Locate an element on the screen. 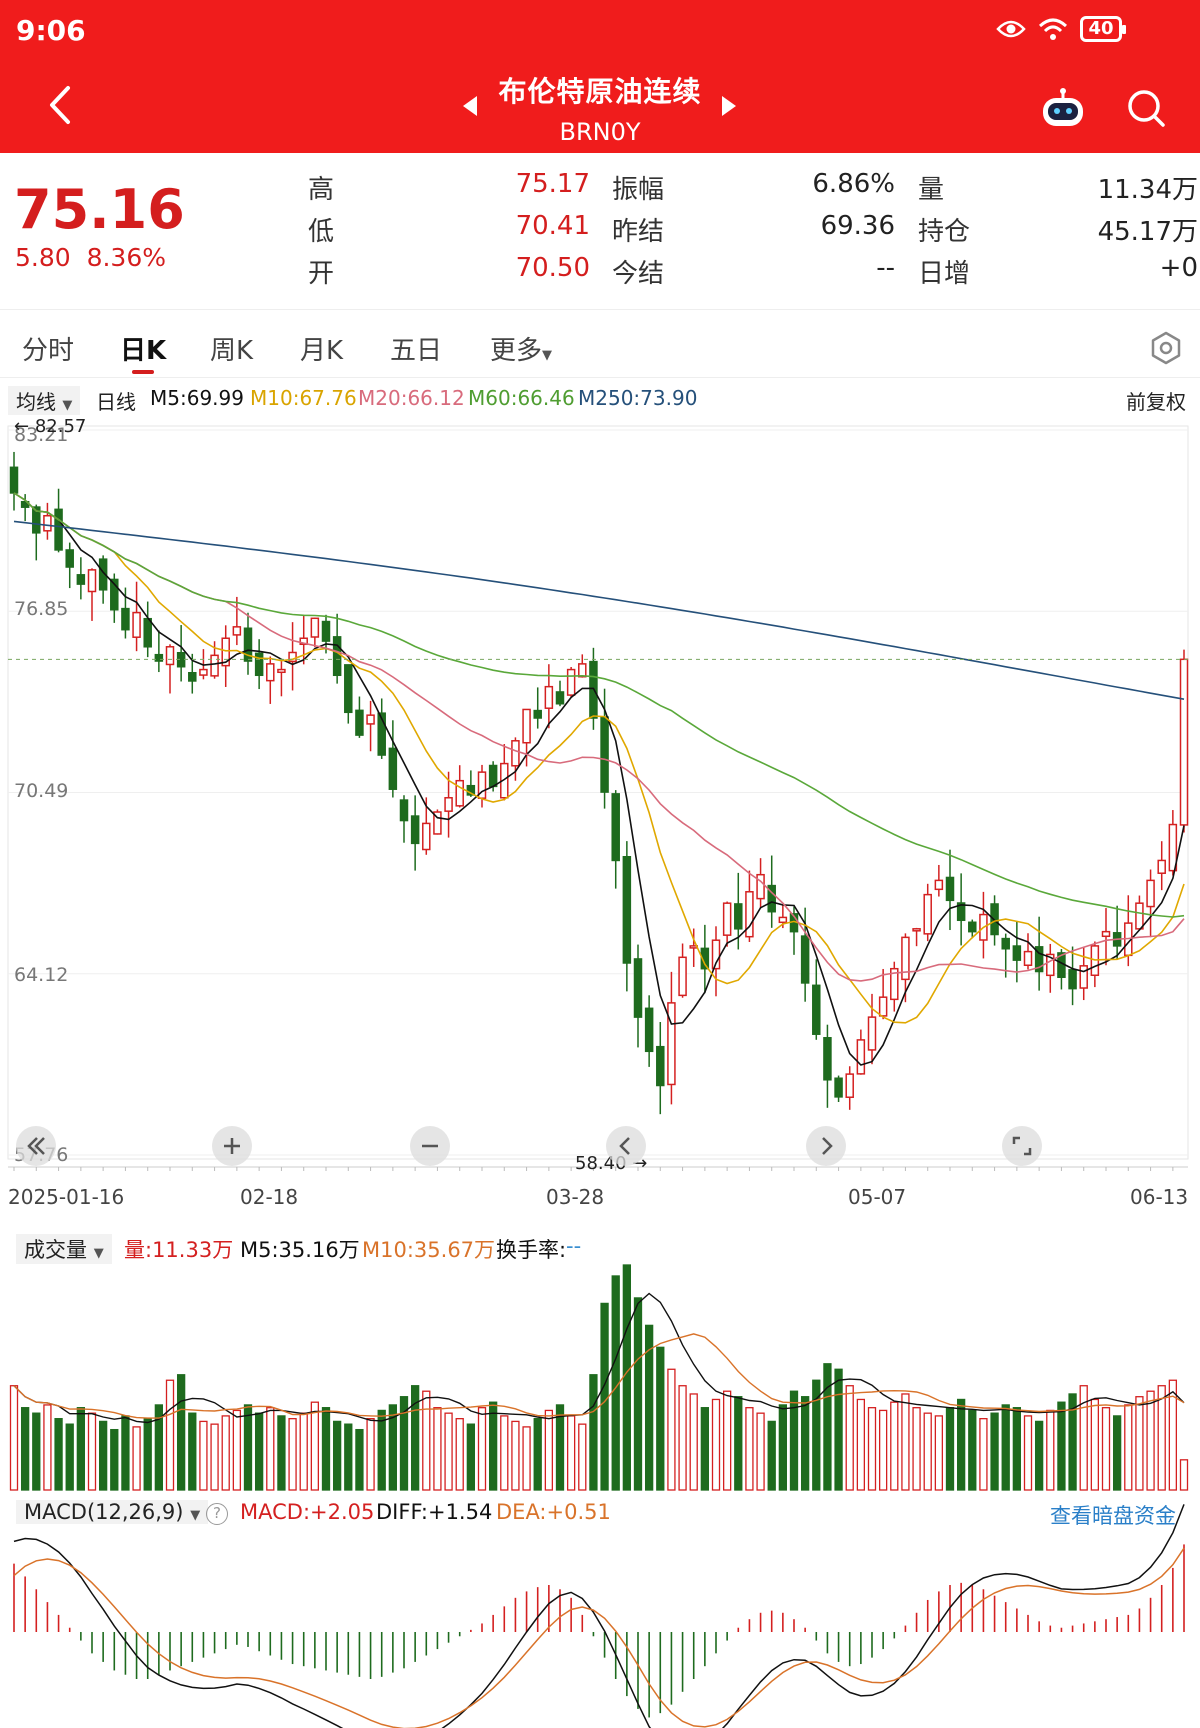  max-price-marker: ← 82.57 is located at coordinates (50, 426).